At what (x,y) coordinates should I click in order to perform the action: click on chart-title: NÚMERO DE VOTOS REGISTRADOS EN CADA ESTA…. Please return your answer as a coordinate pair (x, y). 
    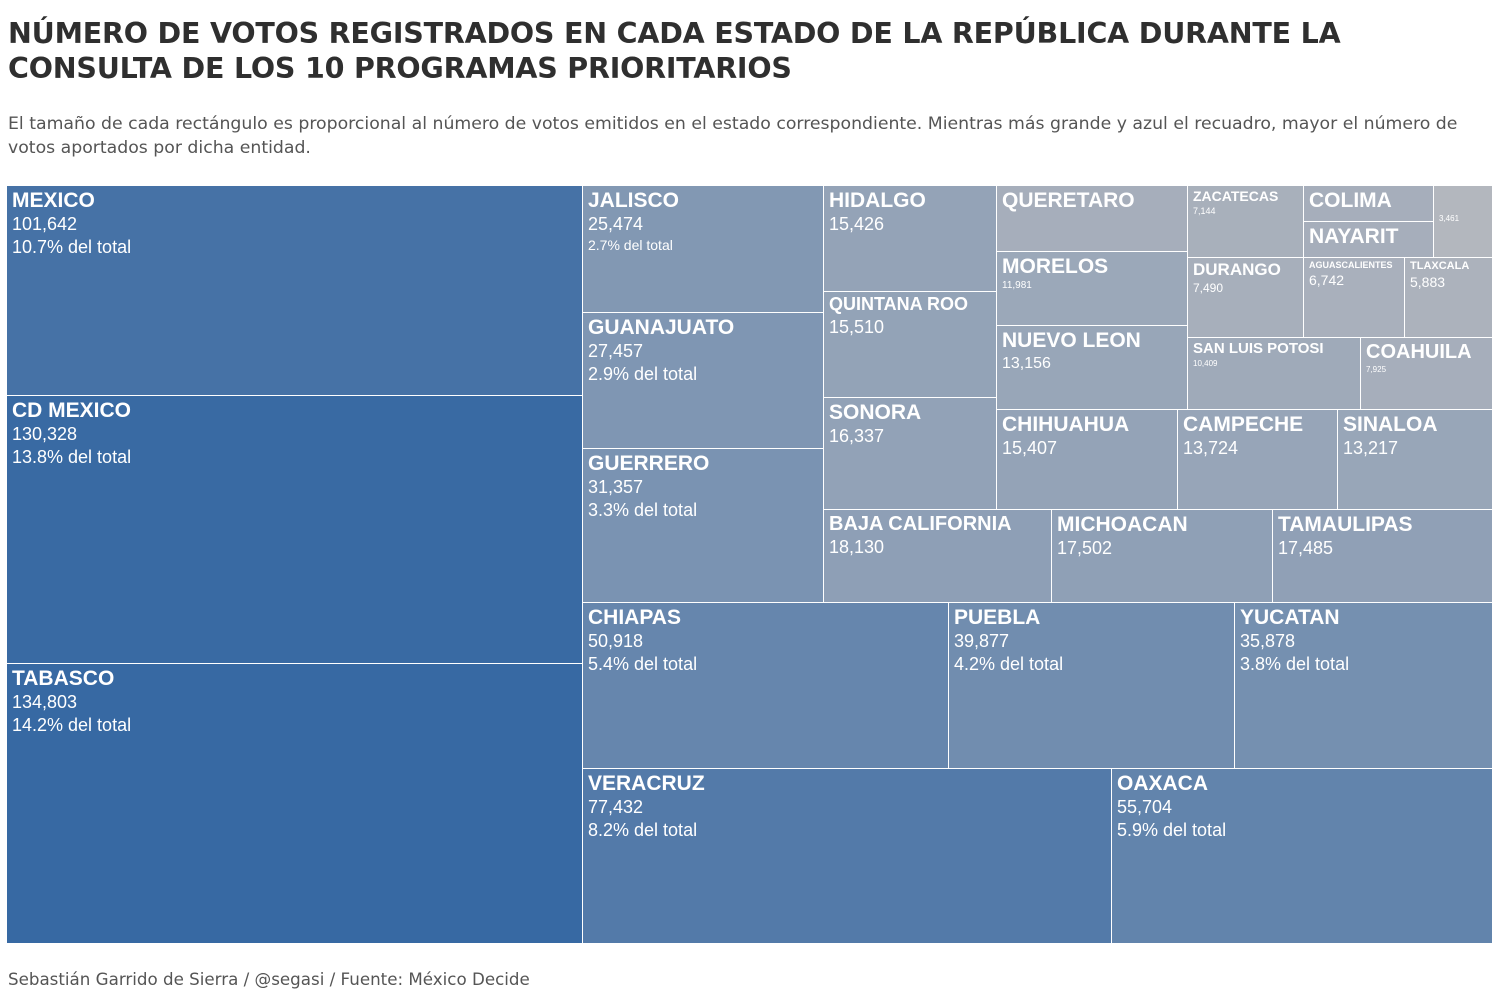
    Looking at the image, I should click on (674, 51).